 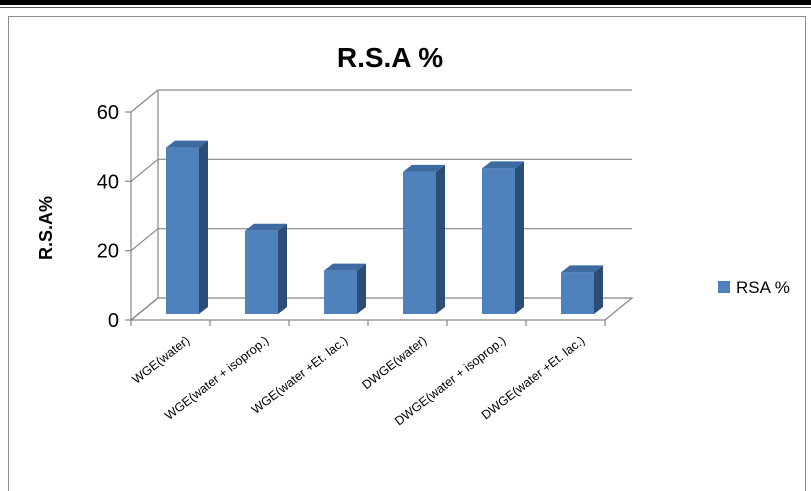 I want to click on y-tick-label: 60, so click(x=108, y=113).